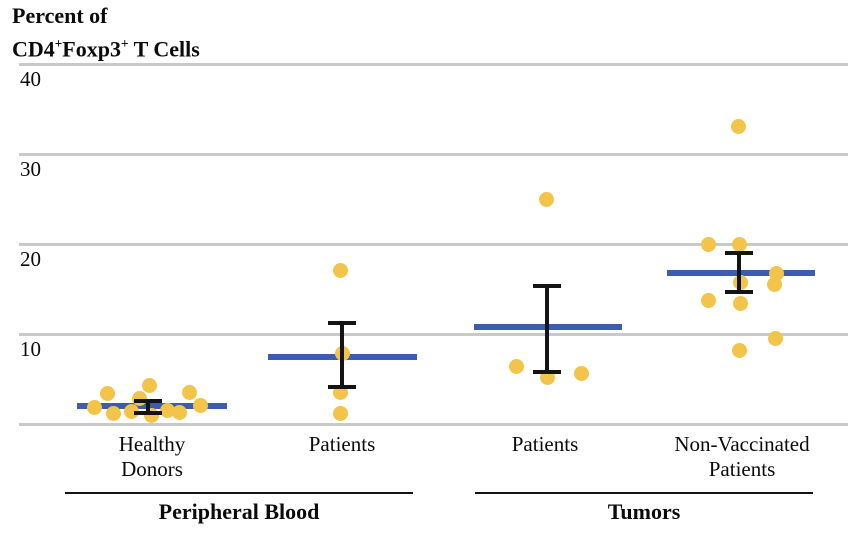 The width and height of the screenshot is (865, 544). What do you see at coordinates (152, 406) in the screenshot?
I see `mean-line-group1` at bounding box center [152, 406].